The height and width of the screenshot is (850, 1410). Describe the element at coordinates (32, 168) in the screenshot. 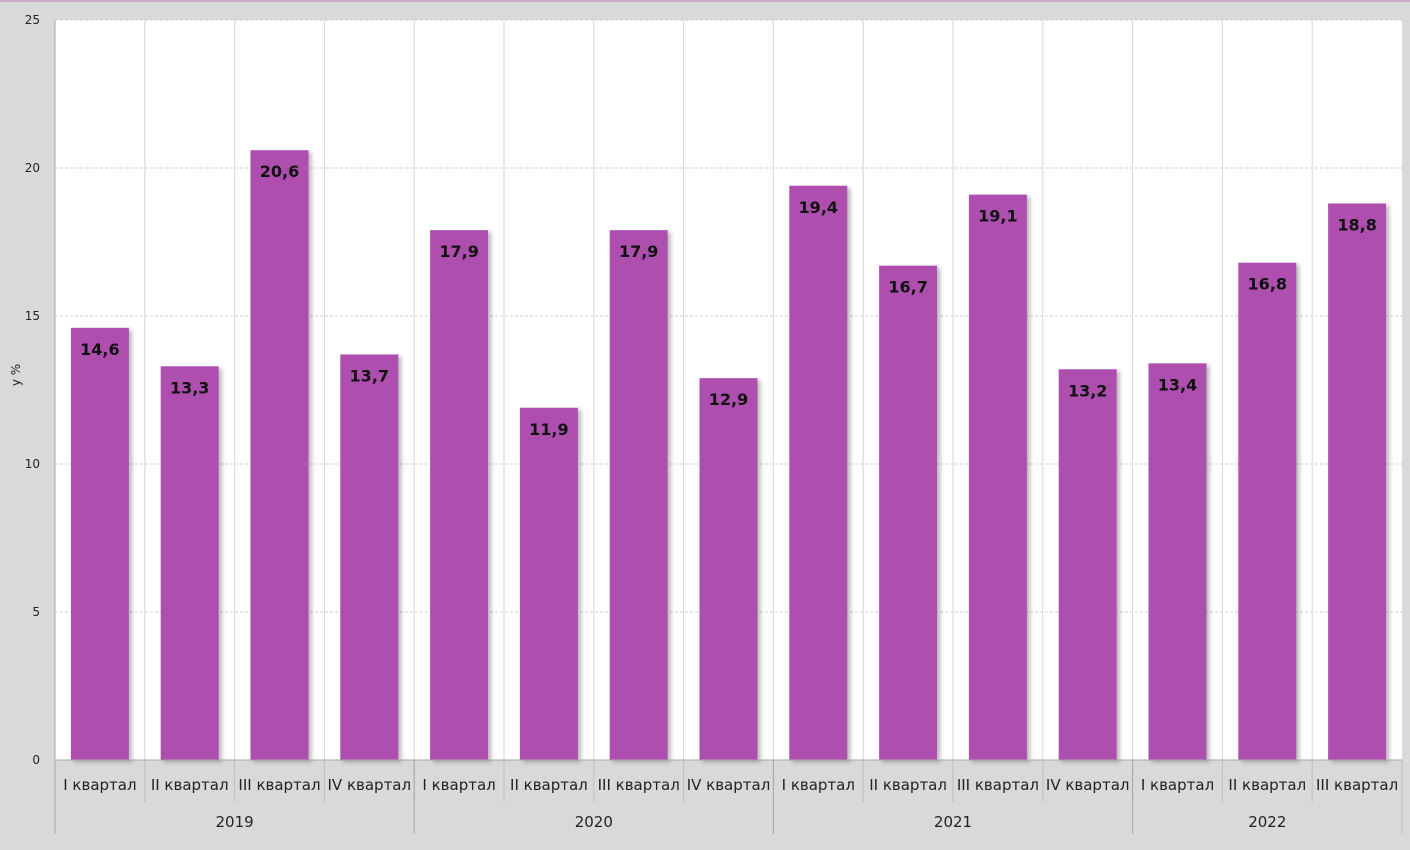

I see `y-tick-label: 20` at that location.